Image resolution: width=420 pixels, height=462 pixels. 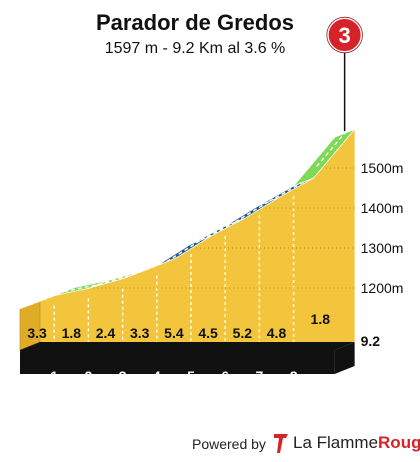 What do you see at coordinates (123, 376) in the screenshot?
I see `km-tick-label: 3` at bounding box center [123, 376].